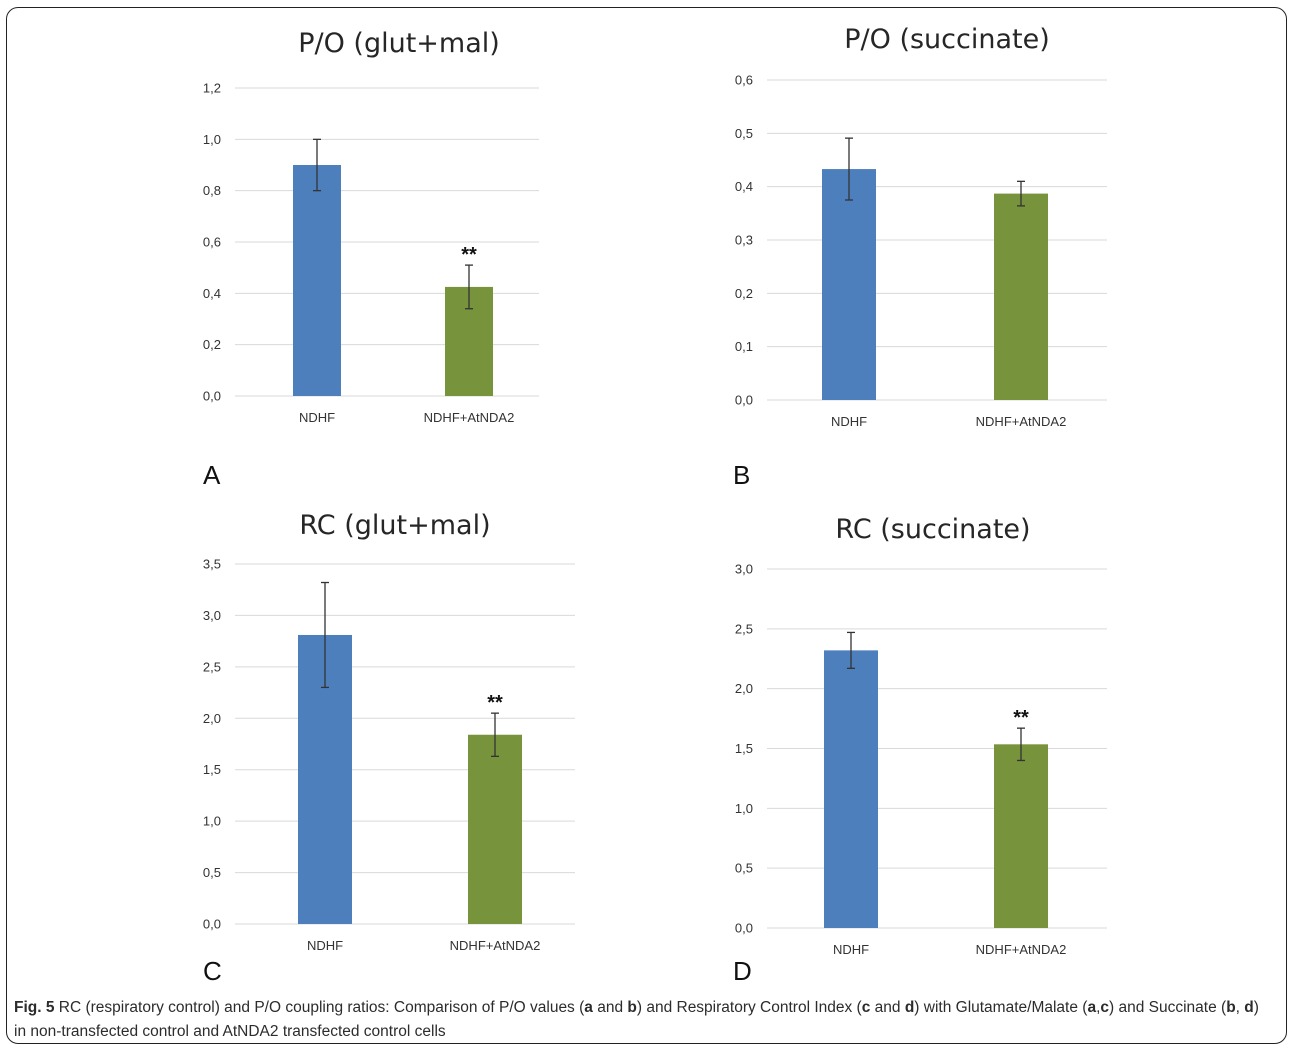 The width and height of the screenshot is (1295, 1050). Describe the element at coordinates (932, 529) in the screenshot. I see `chart-title: RC (succinate)` at that location.